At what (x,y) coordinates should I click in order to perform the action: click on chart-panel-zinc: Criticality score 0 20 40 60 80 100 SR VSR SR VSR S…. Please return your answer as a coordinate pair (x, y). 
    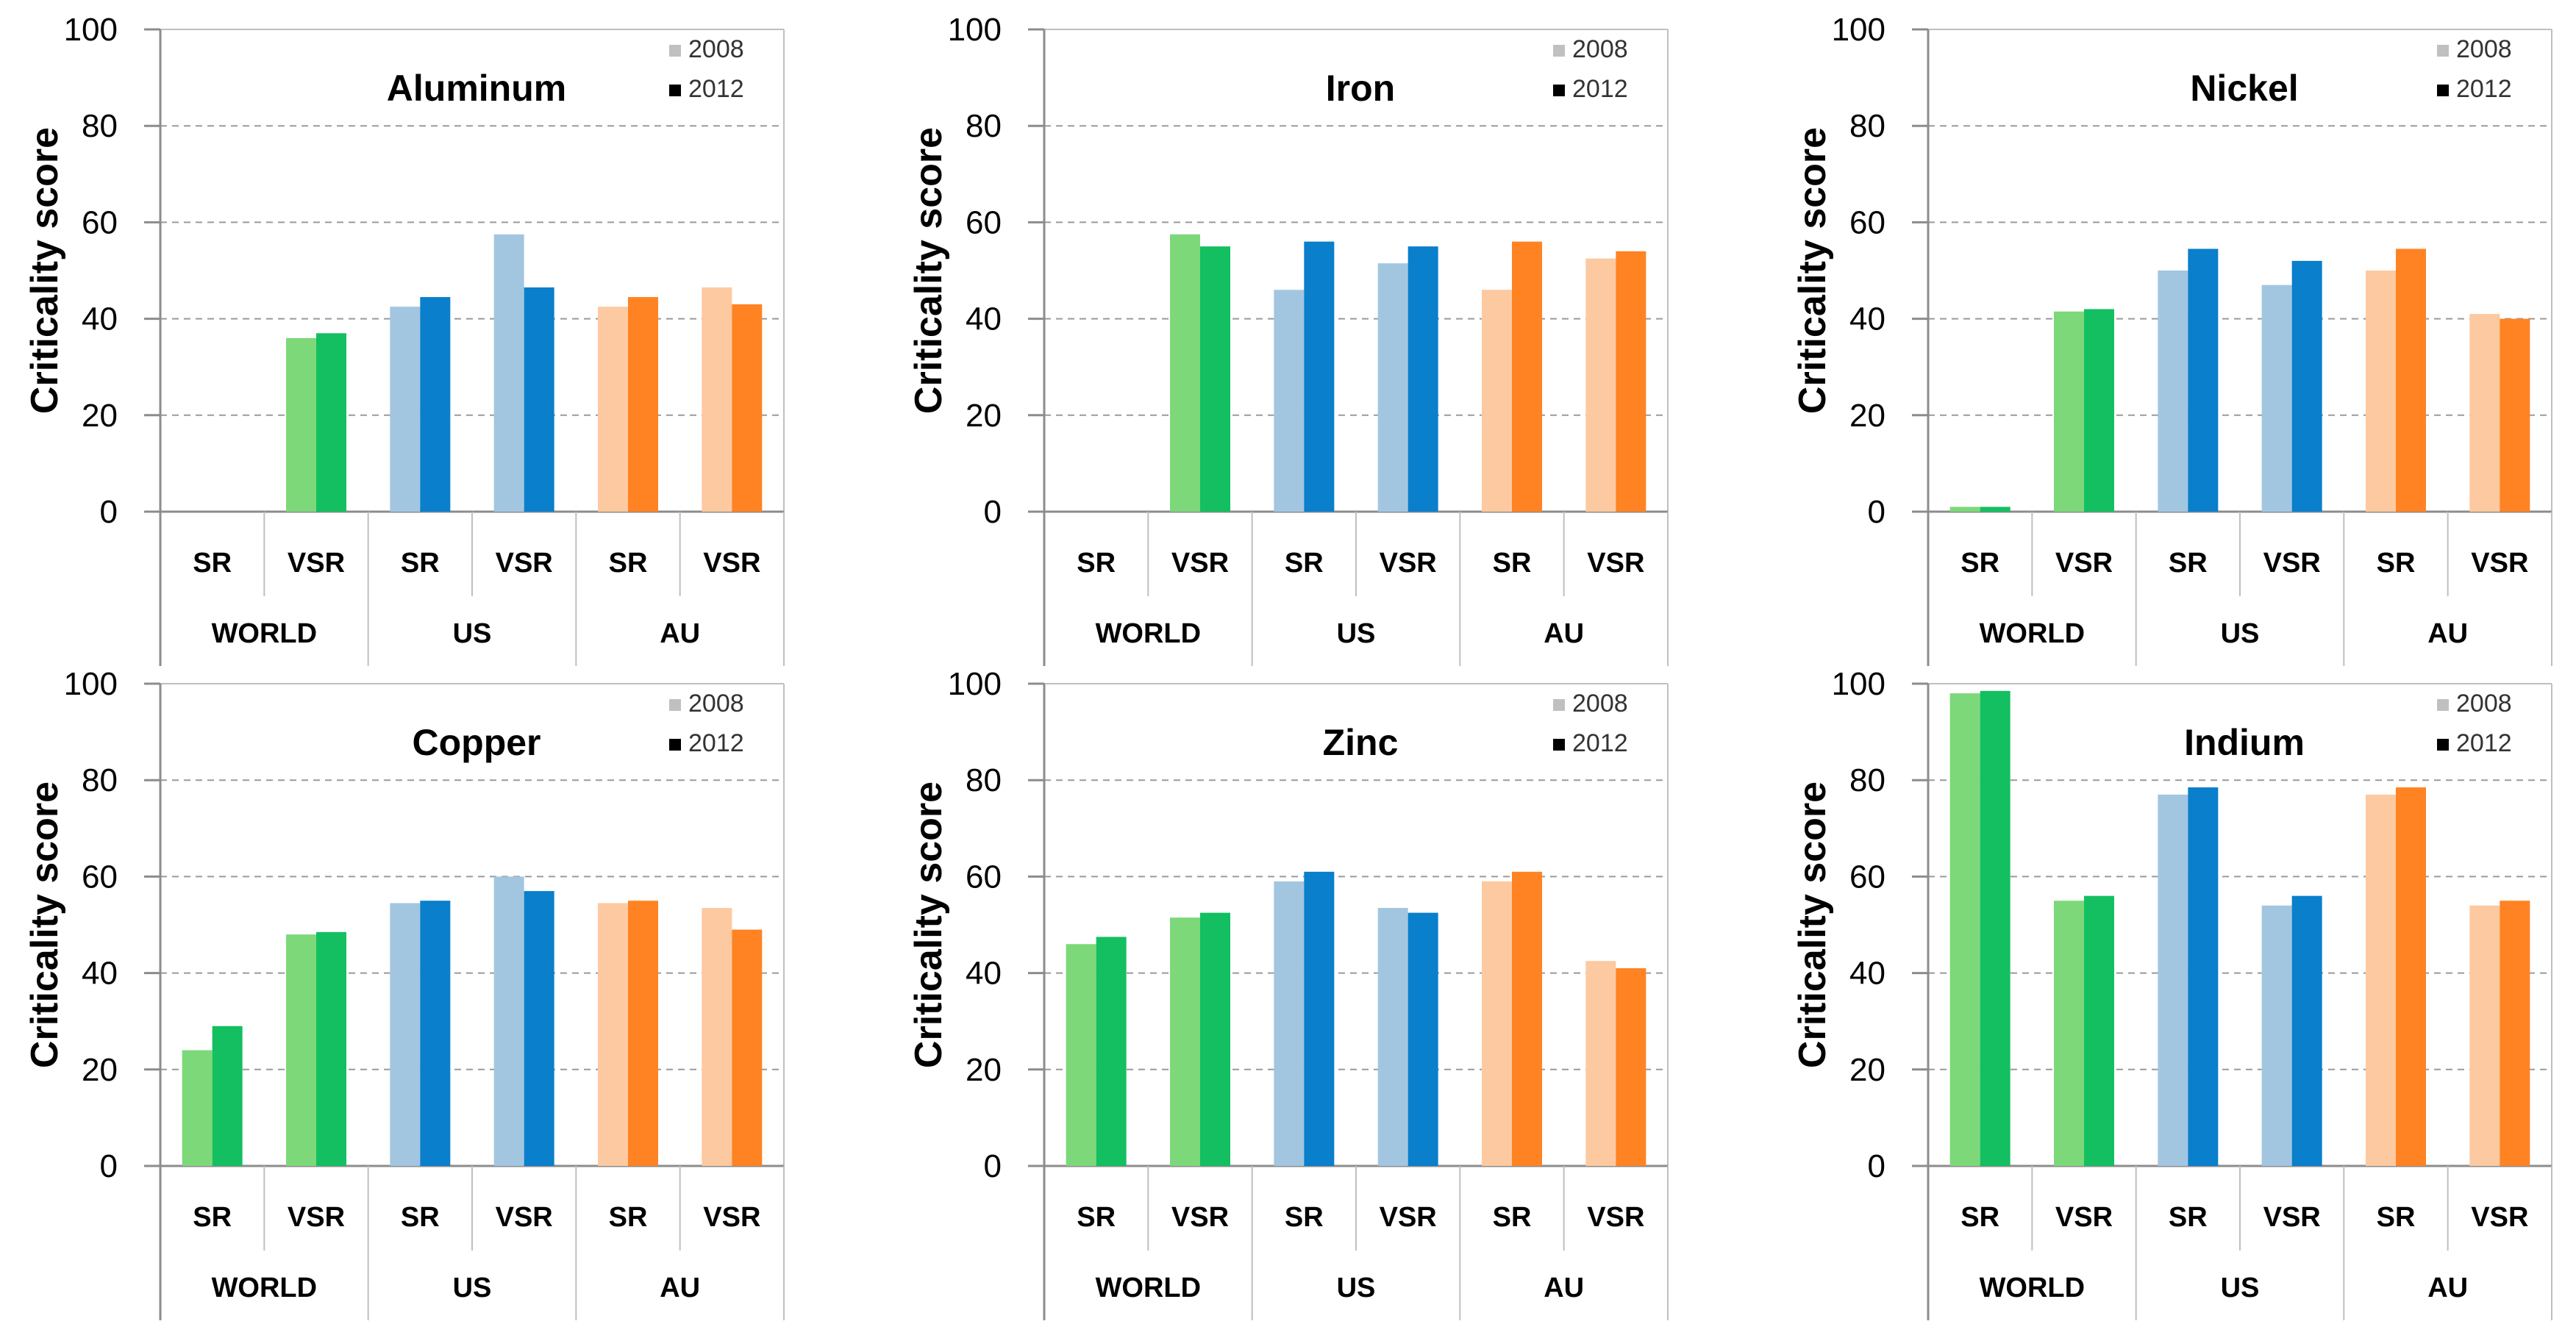
    Looking at the image, I should click on (1288, 993).